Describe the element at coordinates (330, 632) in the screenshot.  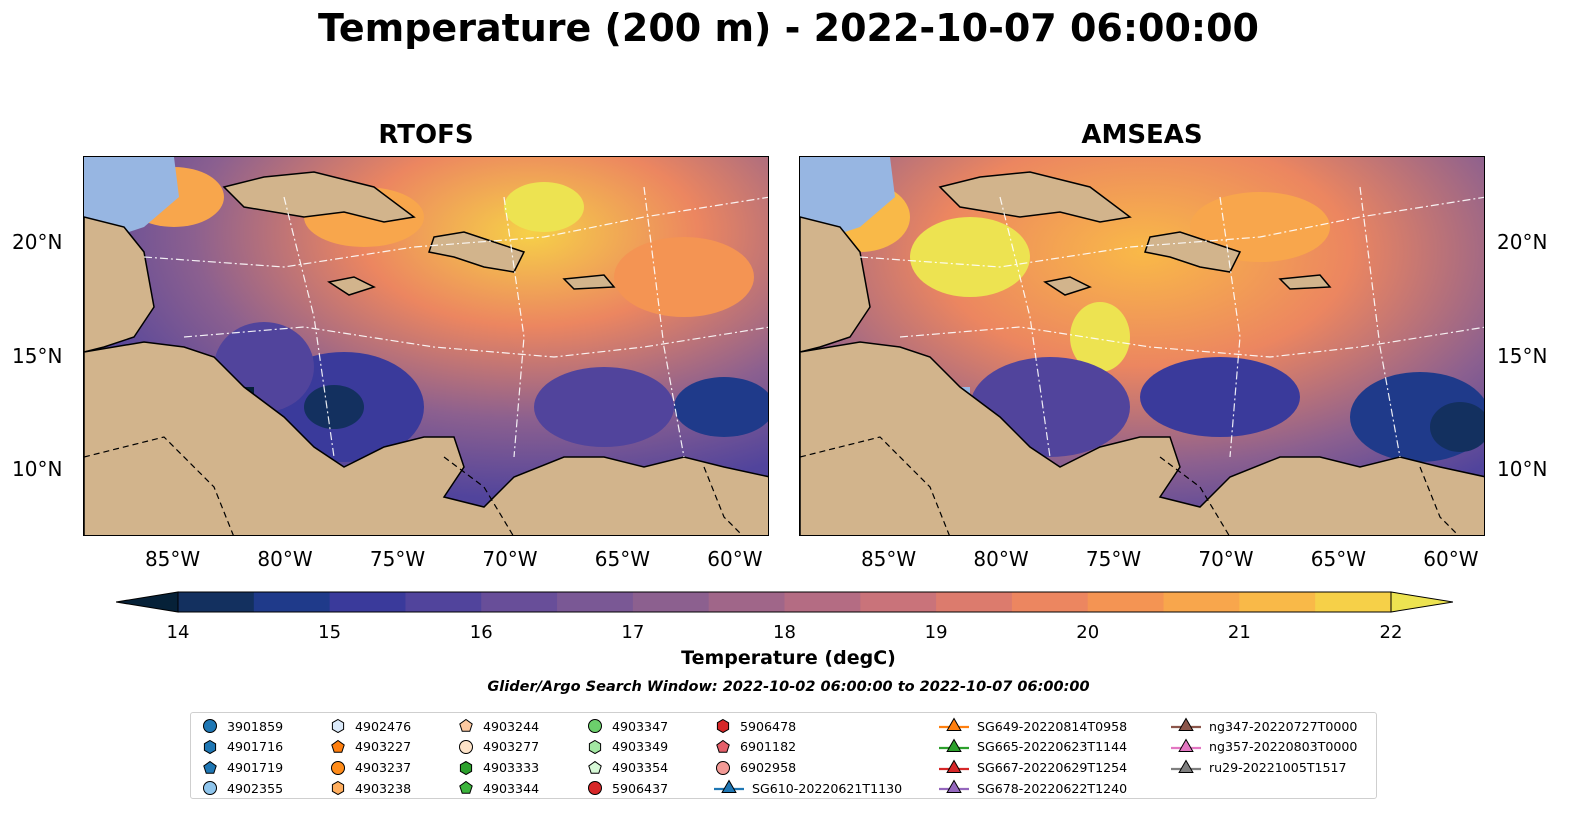
I see `colorbar-tick-label: 15` at that location.